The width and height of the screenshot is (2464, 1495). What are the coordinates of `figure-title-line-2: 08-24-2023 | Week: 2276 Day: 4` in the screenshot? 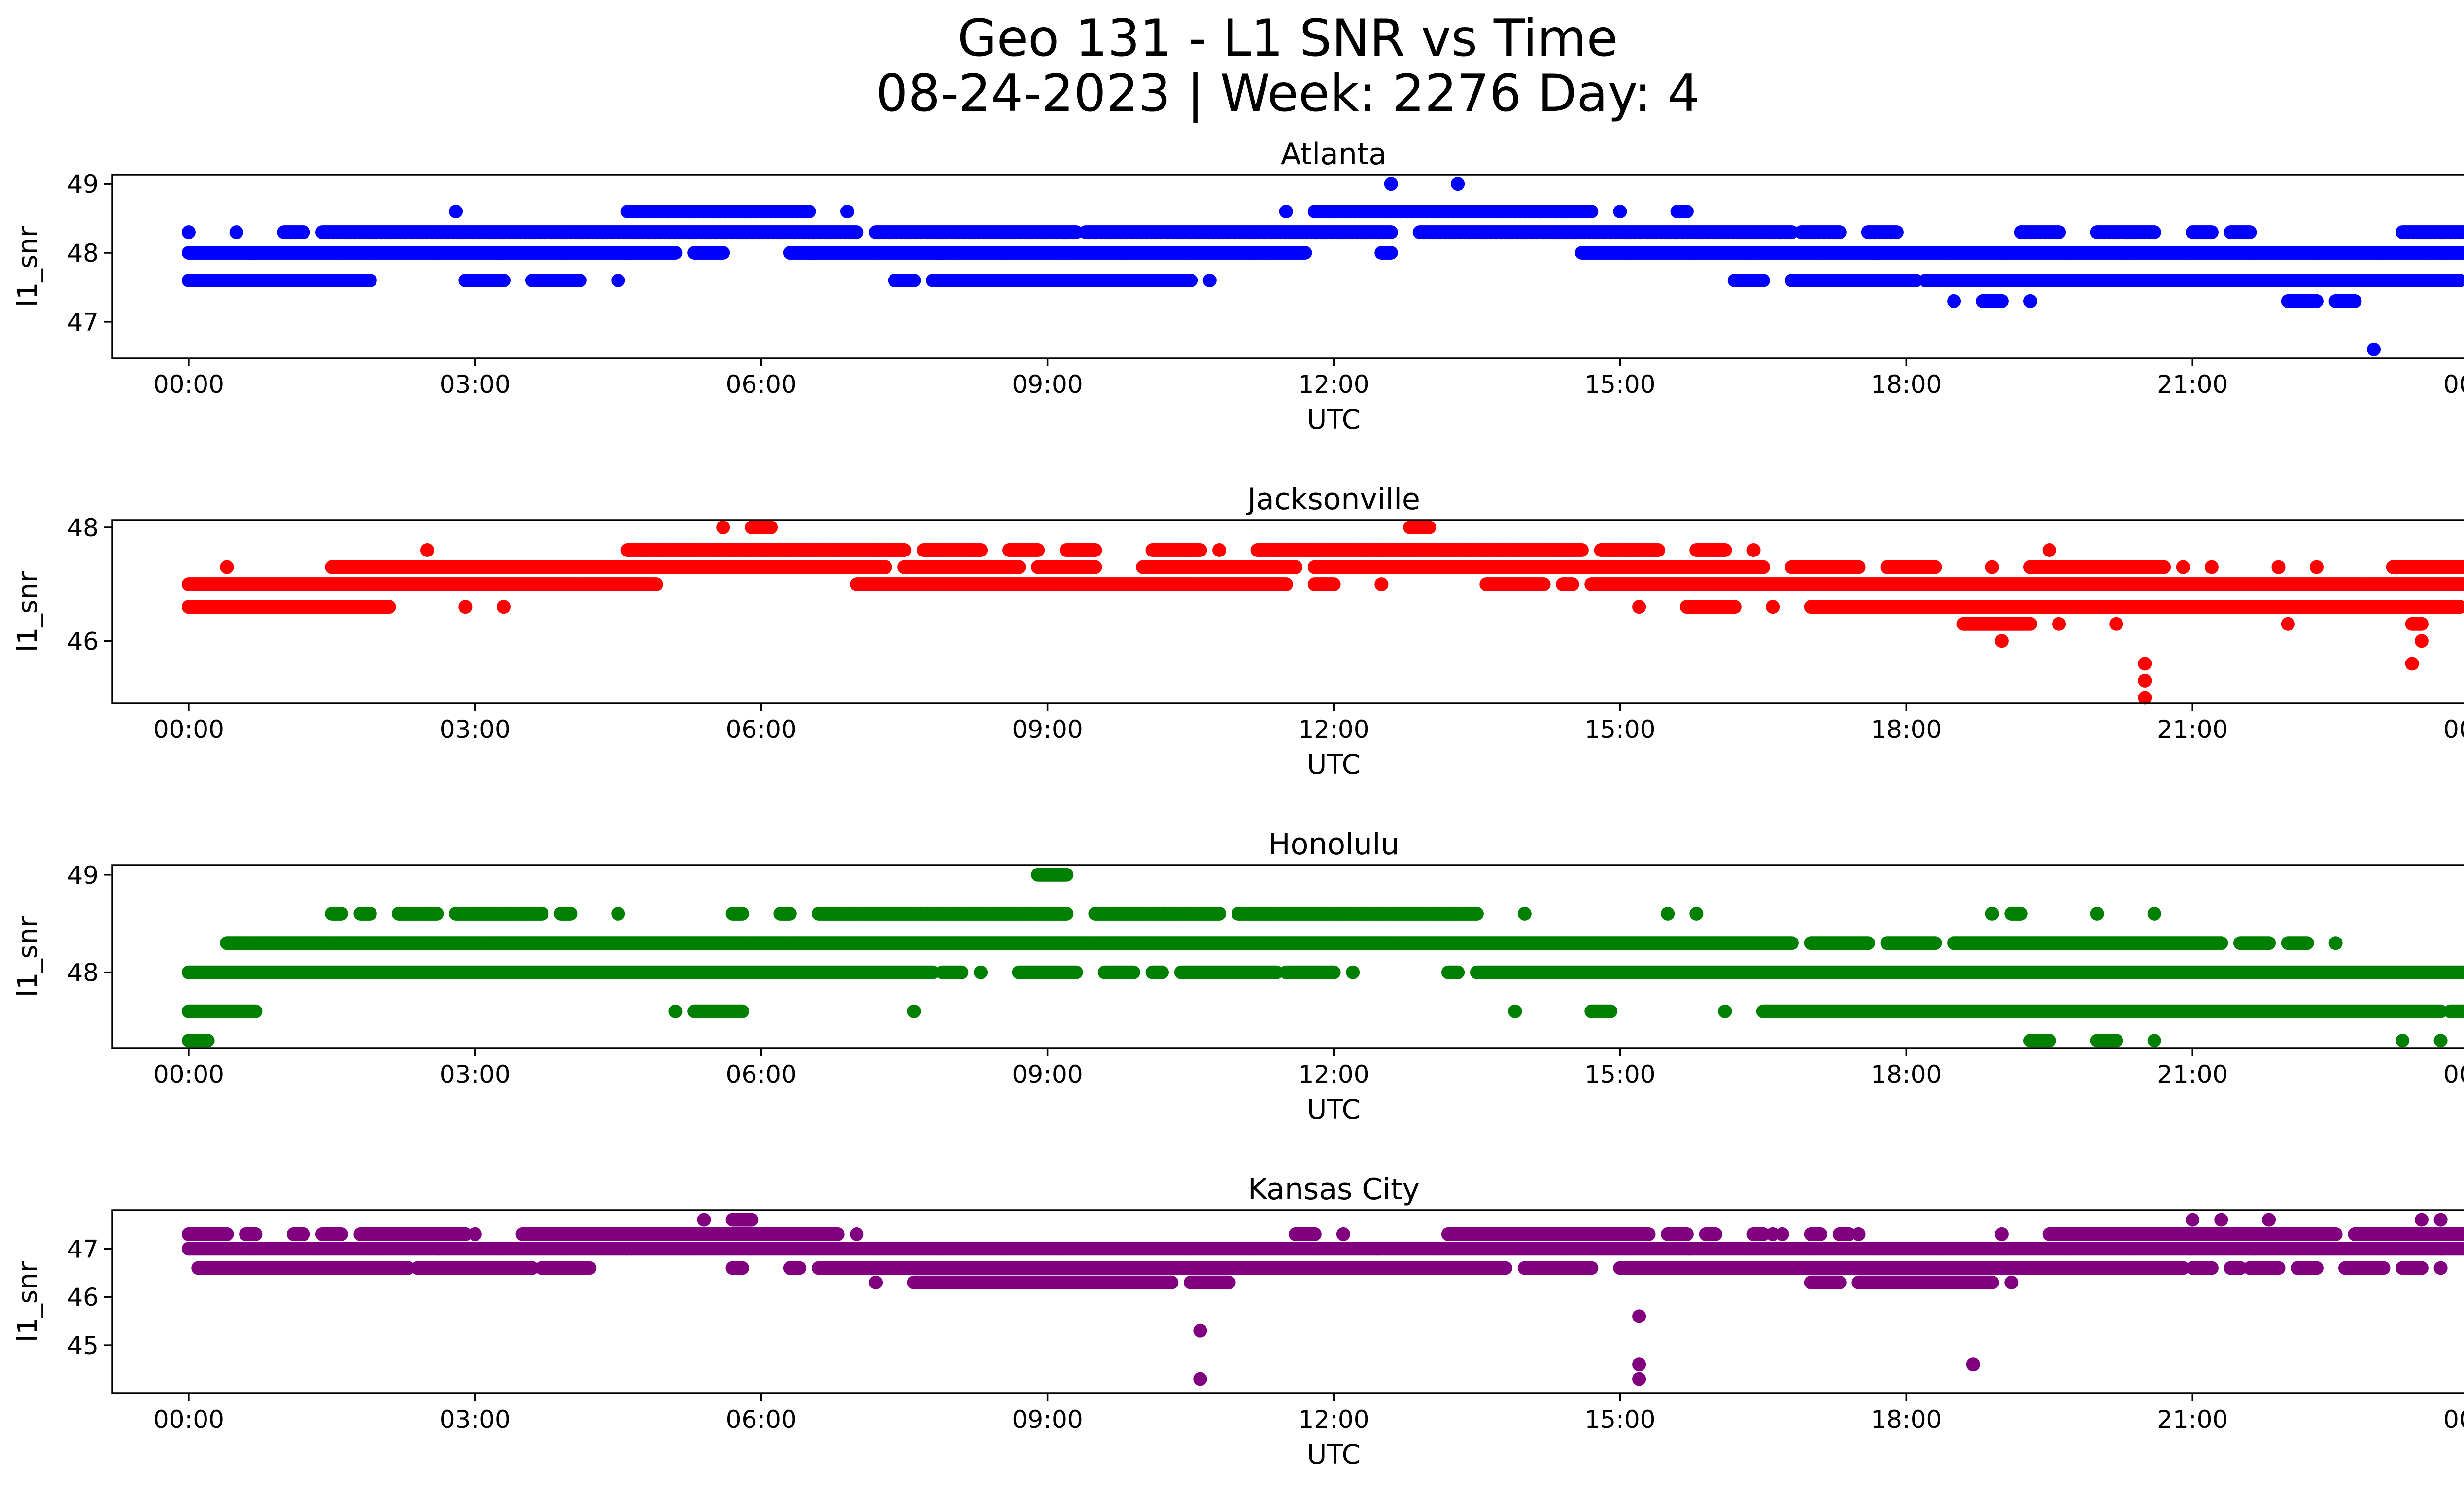 It's located at (1288, 93).